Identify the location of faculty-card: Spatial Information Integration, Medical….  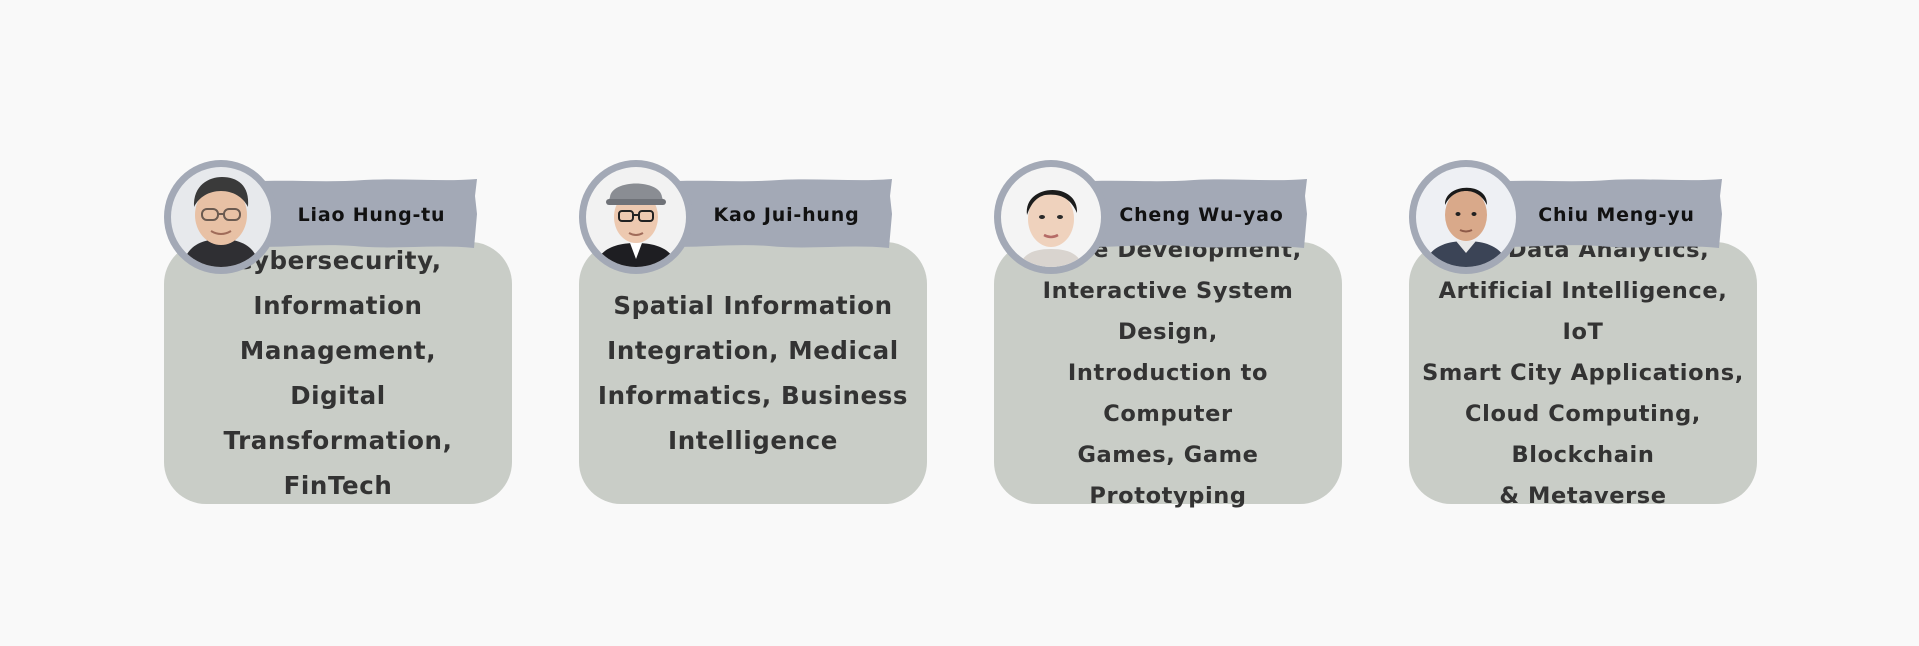
(753, 332).